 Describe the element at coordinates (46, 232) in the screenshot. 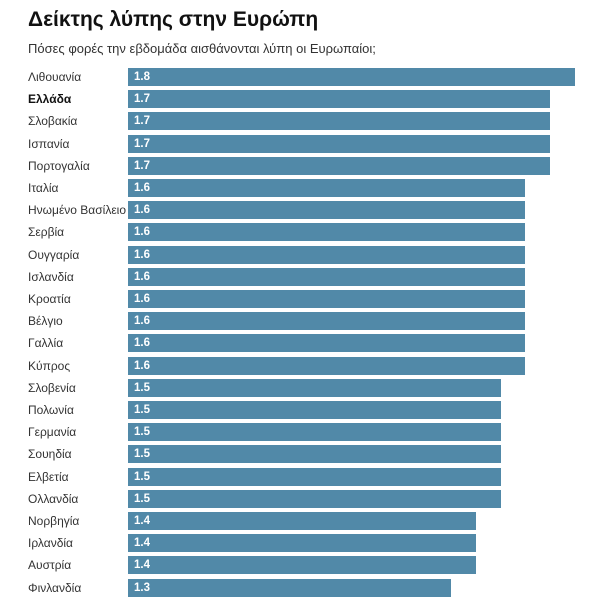

I see `category-label: Σερβία` at that location.